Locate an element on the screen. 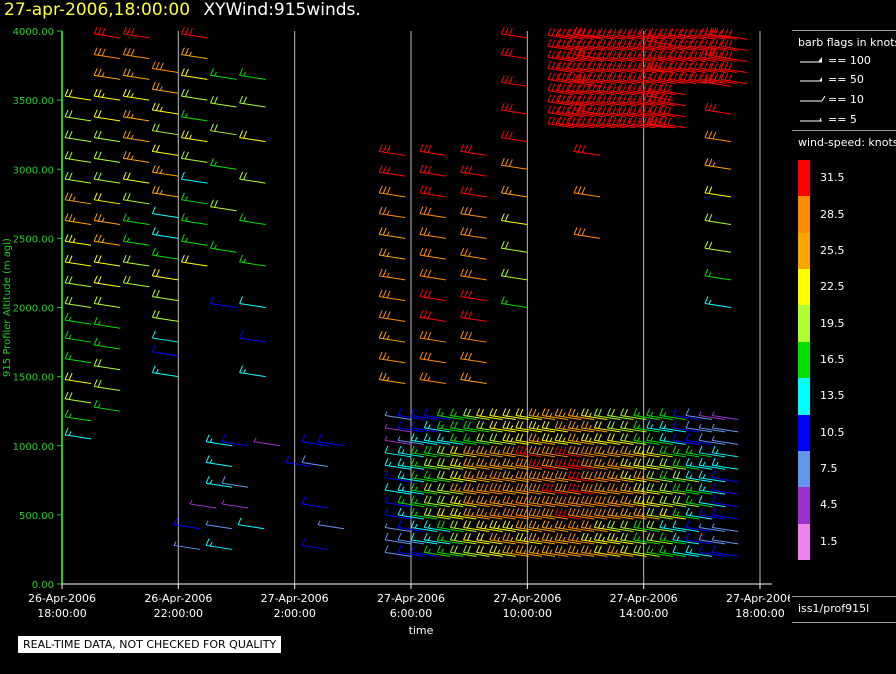  speed-label: 25.5 is located at coordinates (832, 250).